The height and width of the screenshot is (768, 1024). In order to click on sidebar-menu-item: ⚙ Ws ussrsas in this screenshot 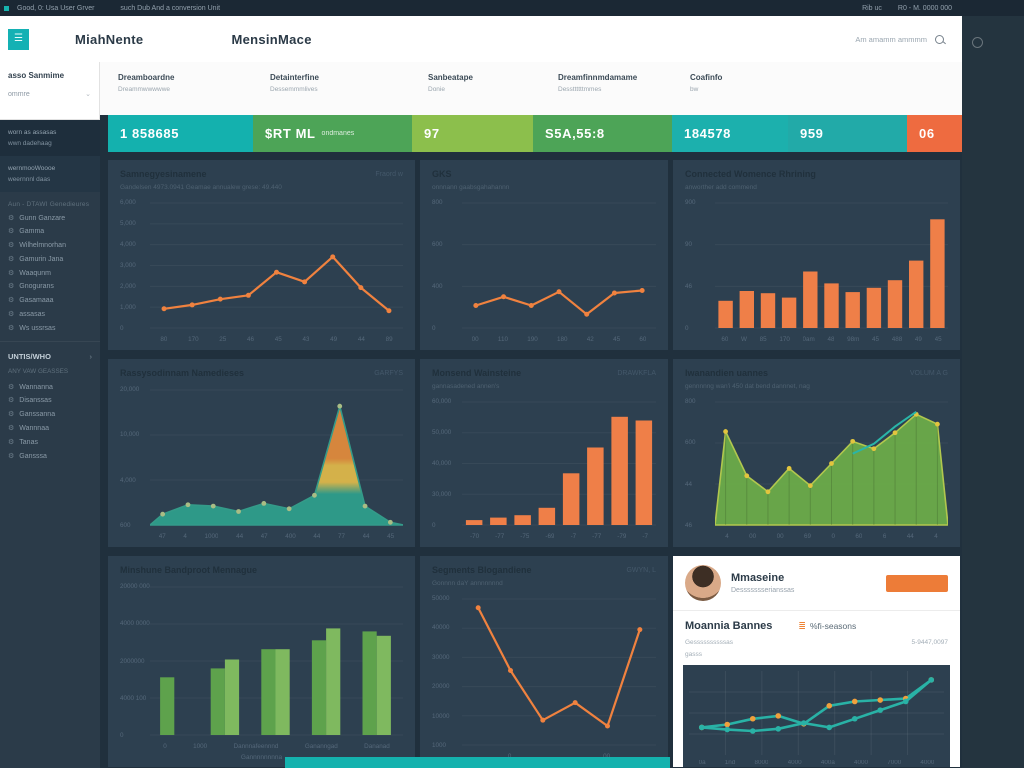, I will do `click(50, 328)`.